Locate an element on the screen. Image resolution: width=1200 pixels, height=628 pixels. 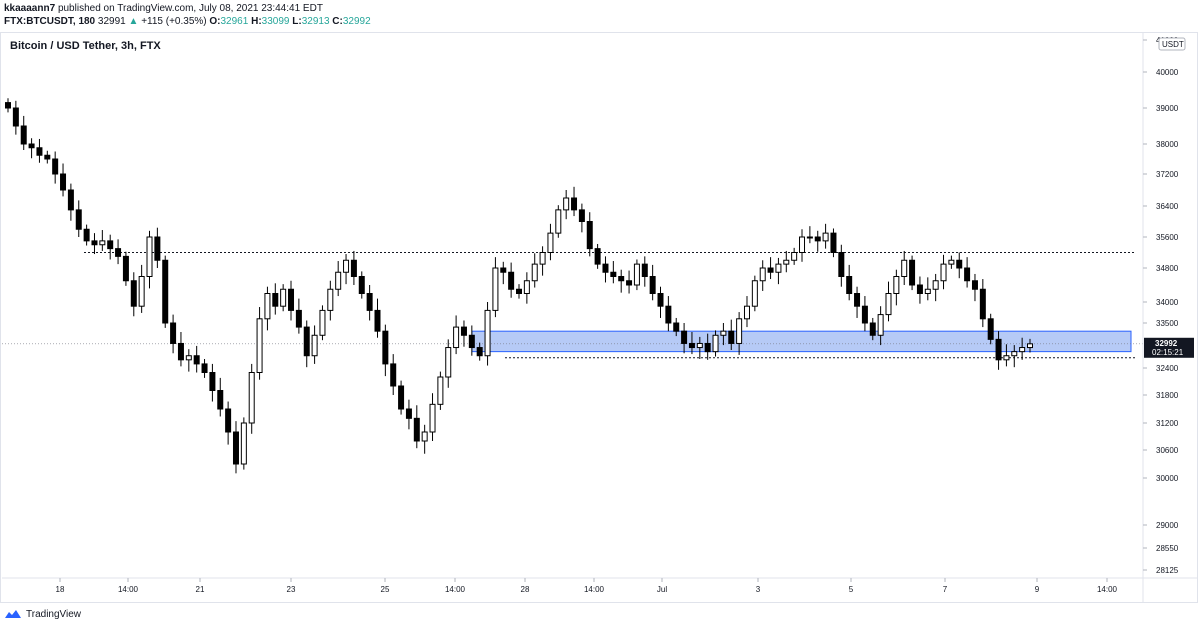
currency-badge is located at coordinates (1172, 44).